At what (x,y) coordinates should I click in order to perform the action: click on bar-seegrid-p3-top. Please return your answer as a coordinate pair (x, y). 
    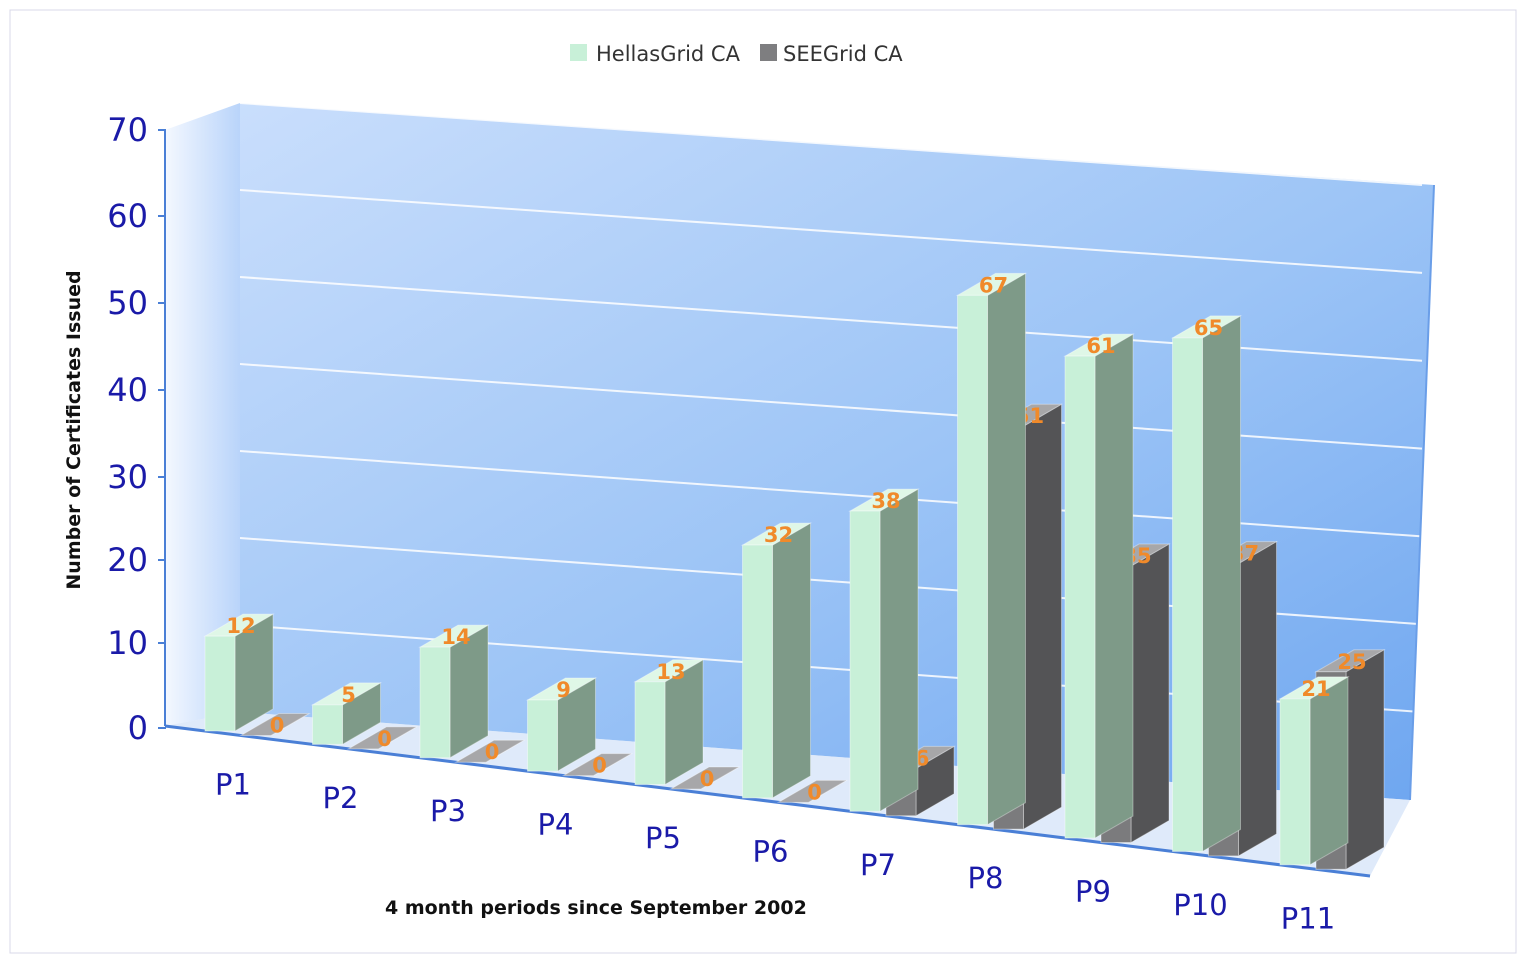
    Looking at the image, I should click on (490, 751).